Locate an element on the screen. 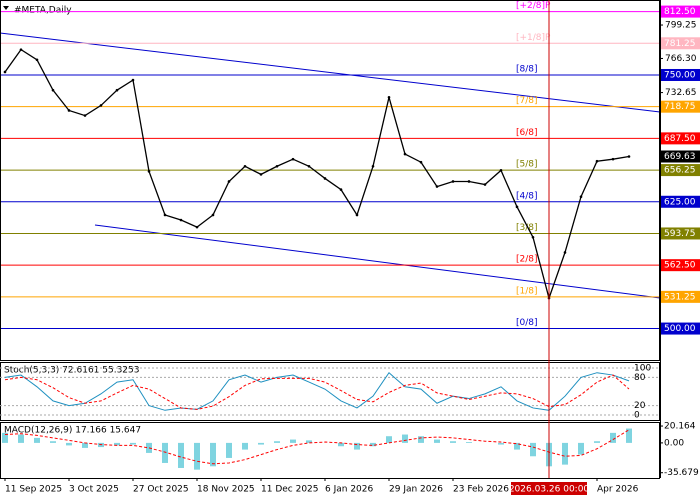 The height and width of the screenshot is (500, 700). price-tag-label: 718.75 is located at coordinates (680, 107).